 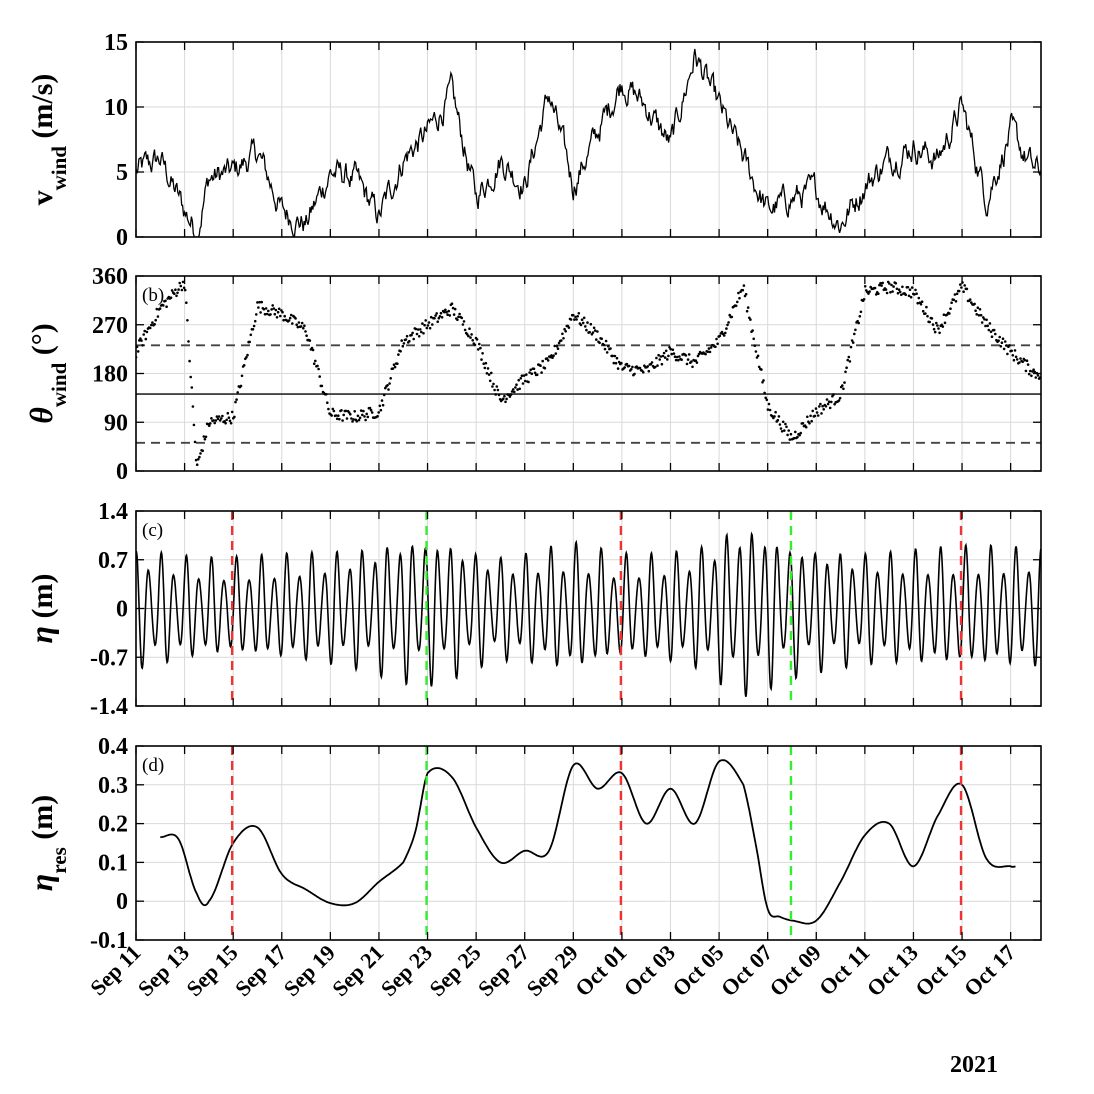 I want to click on y-axis-label-symbol: θ, so click(x=41, y=415).